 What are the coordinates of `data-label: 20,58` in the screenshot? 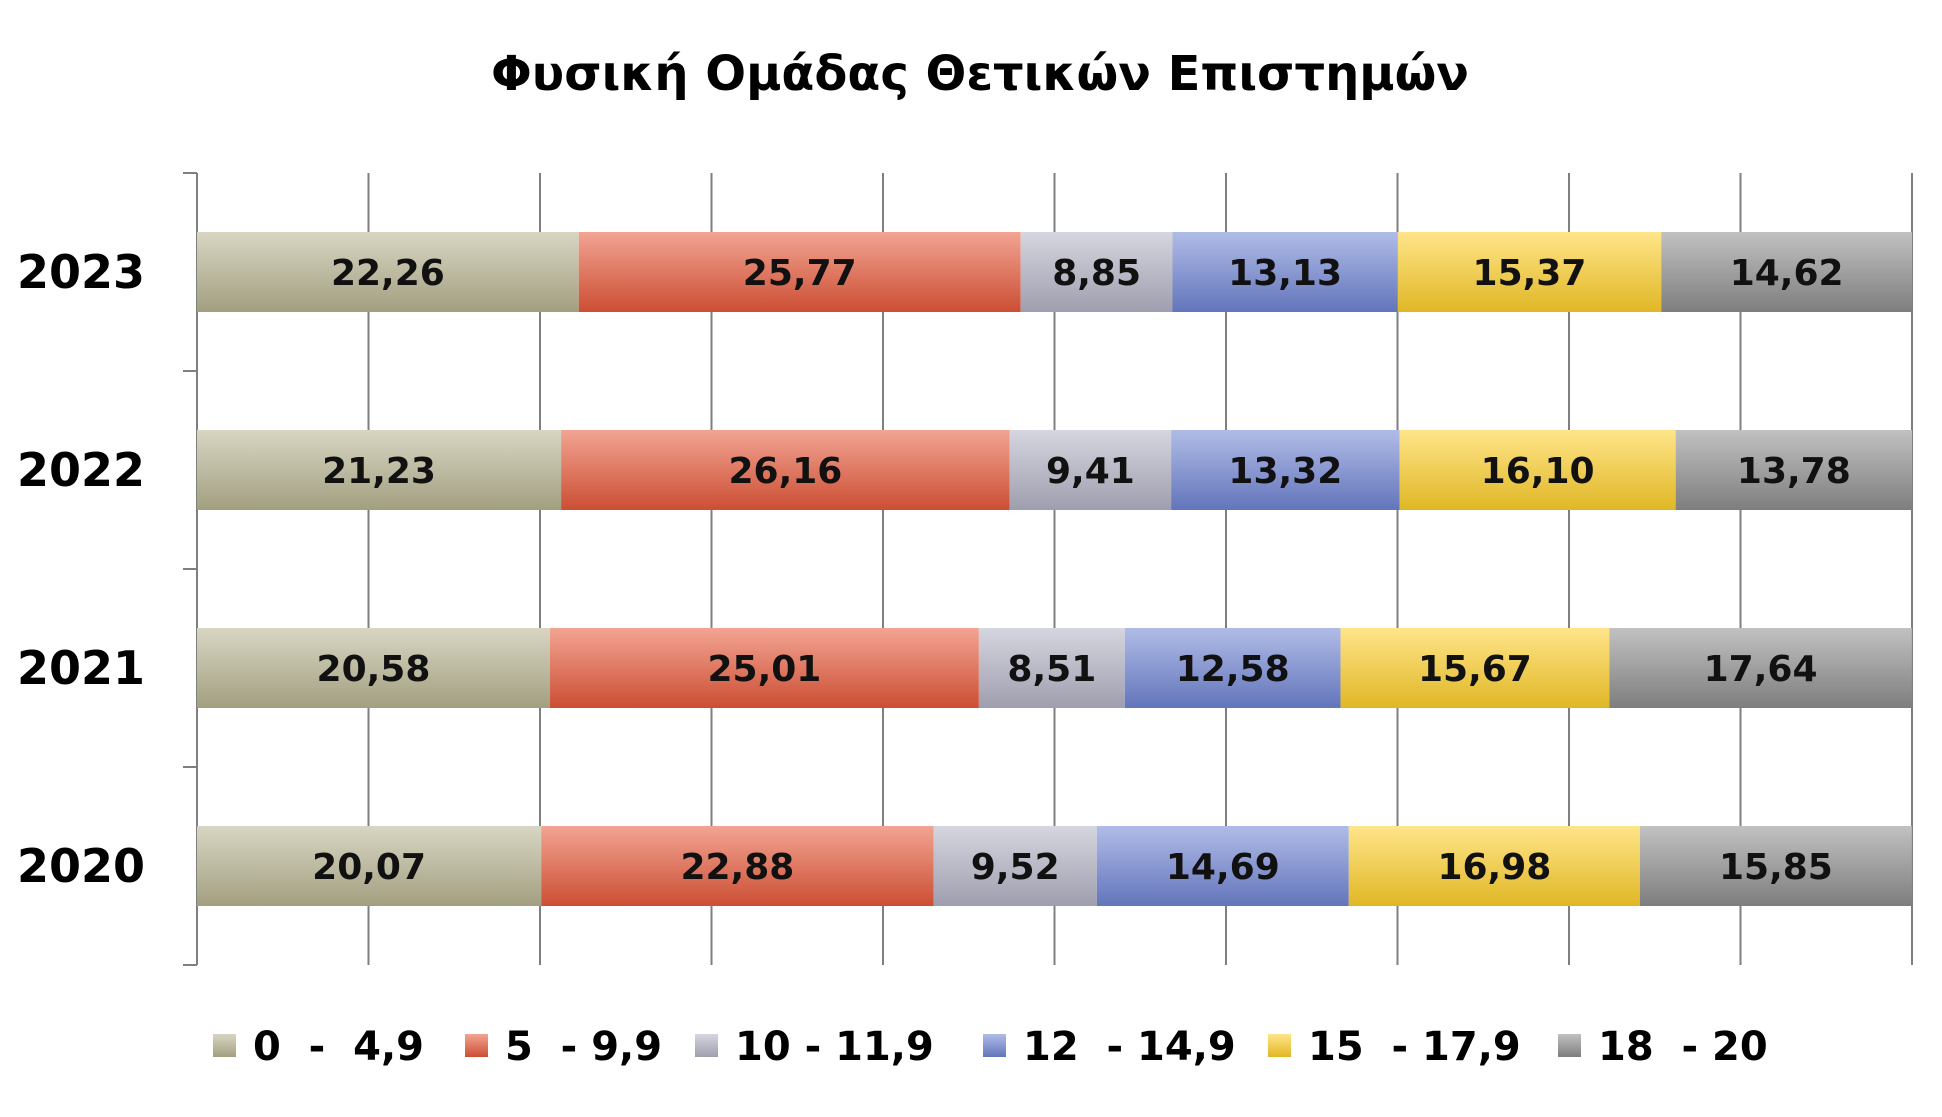 It's located at (374, 669).